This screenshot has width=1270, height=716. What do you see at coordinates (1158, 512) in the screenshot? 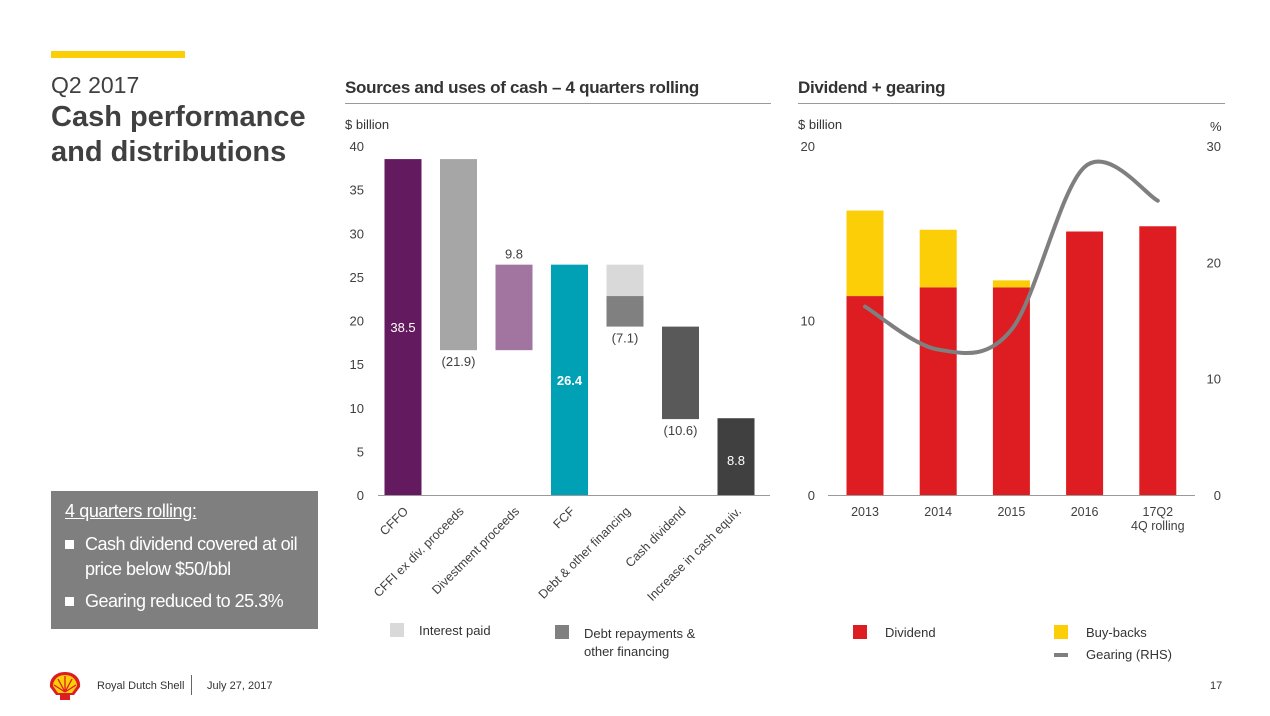
I see `x-tick-label: 17Q2` at bounding box center [1158, 512].